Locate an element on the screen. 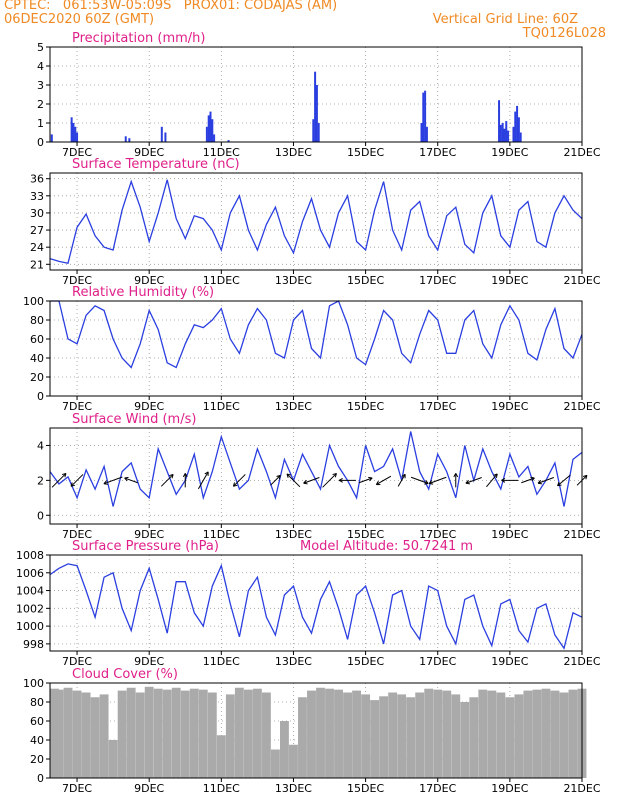  header-grid-note: Vertical Grid Line: 60Z is located at coordinates (505, 19).